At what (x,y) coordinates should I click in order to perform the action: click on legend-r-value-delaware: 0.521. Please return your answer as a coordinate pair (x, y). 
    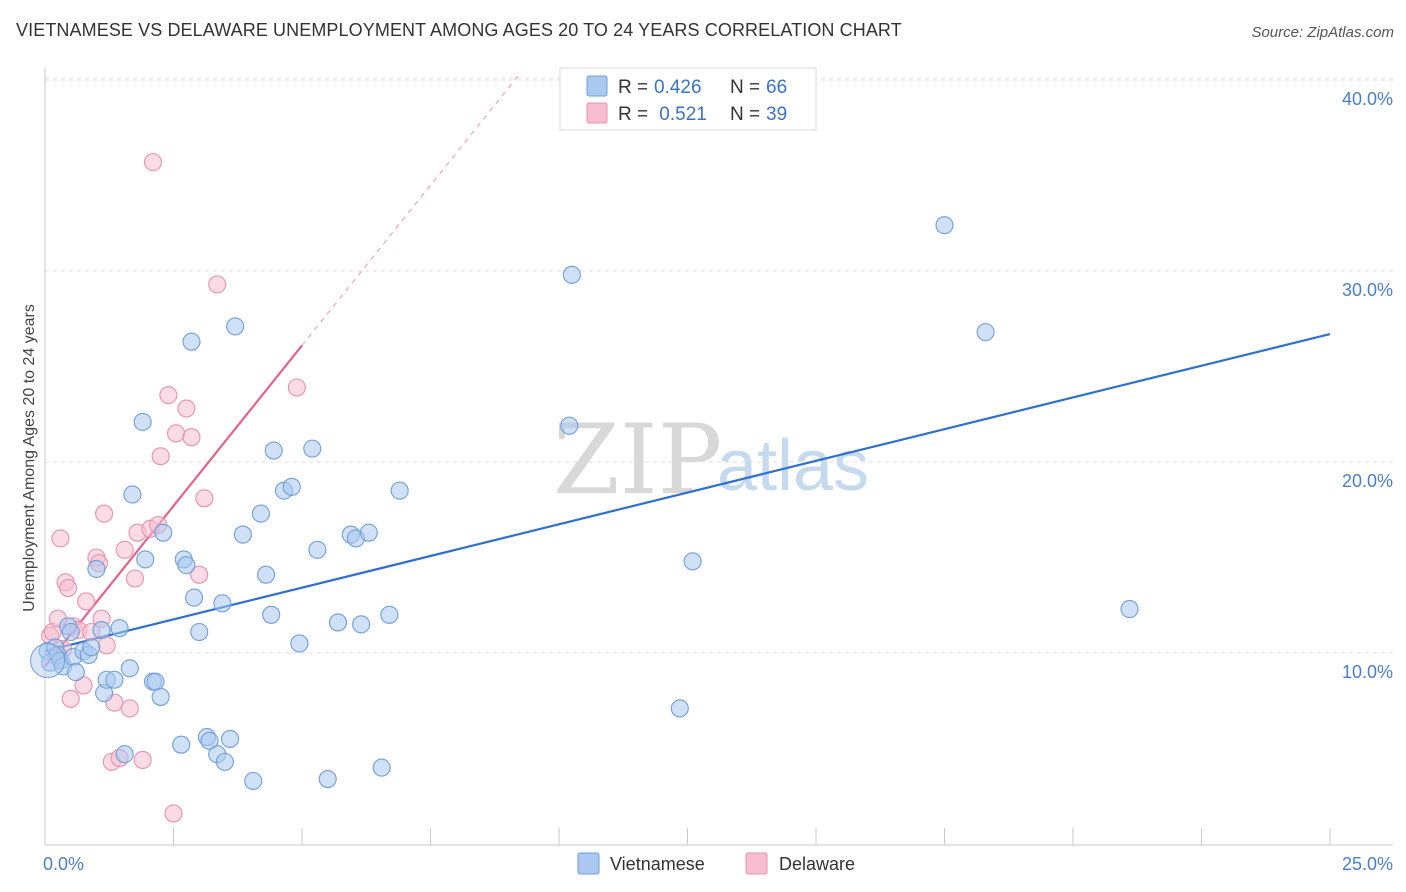
    Looking at the image, I should click on (680, 114).